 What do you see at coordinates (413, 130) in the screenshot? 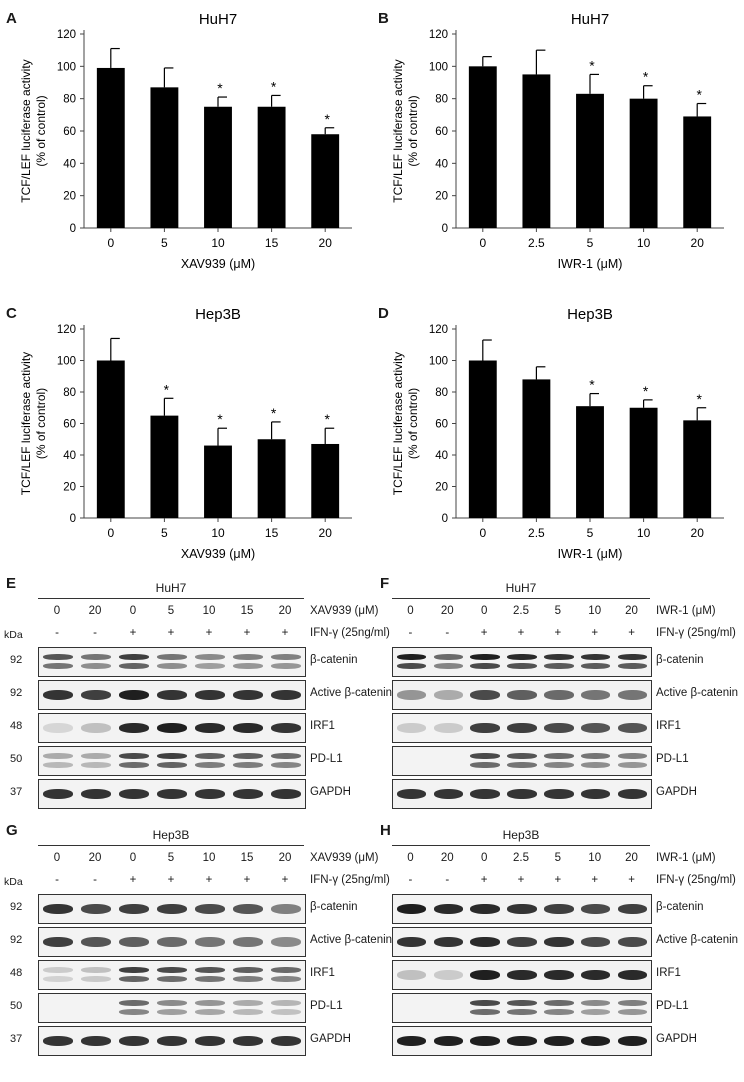
I see `y-axis-label-units: (% of control)` at bounding box center [413, 130].